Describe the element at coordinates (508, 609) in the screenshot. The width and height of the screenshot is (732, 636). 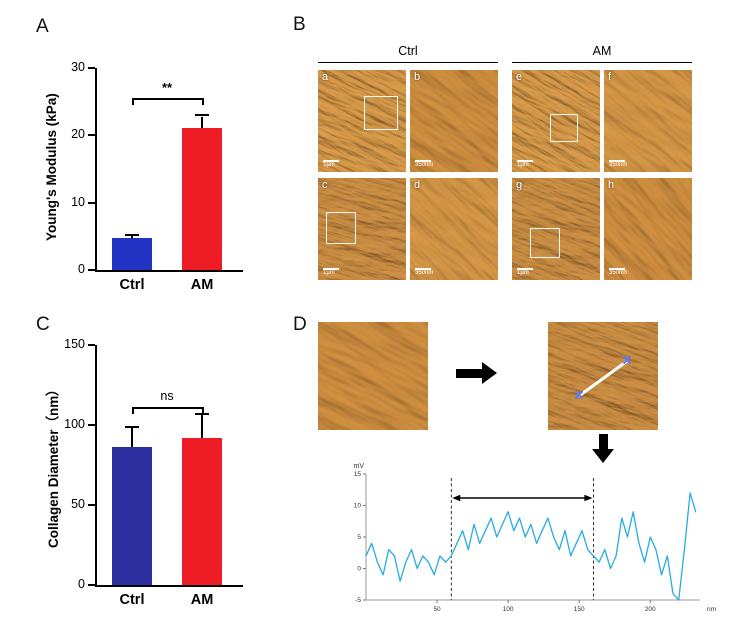
I see `x-tick-label: 100` at that location.